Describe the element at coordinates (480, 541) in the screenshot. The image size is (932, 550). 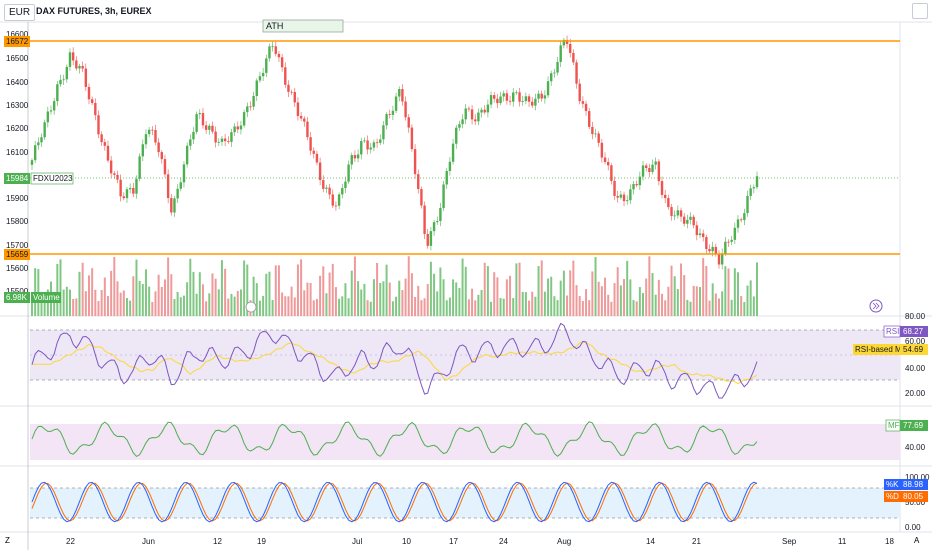
I see `time-axis: 22 Jun 12 19 Jul 10 17 24 Aug 14 21 Sep 11 18` at that location.